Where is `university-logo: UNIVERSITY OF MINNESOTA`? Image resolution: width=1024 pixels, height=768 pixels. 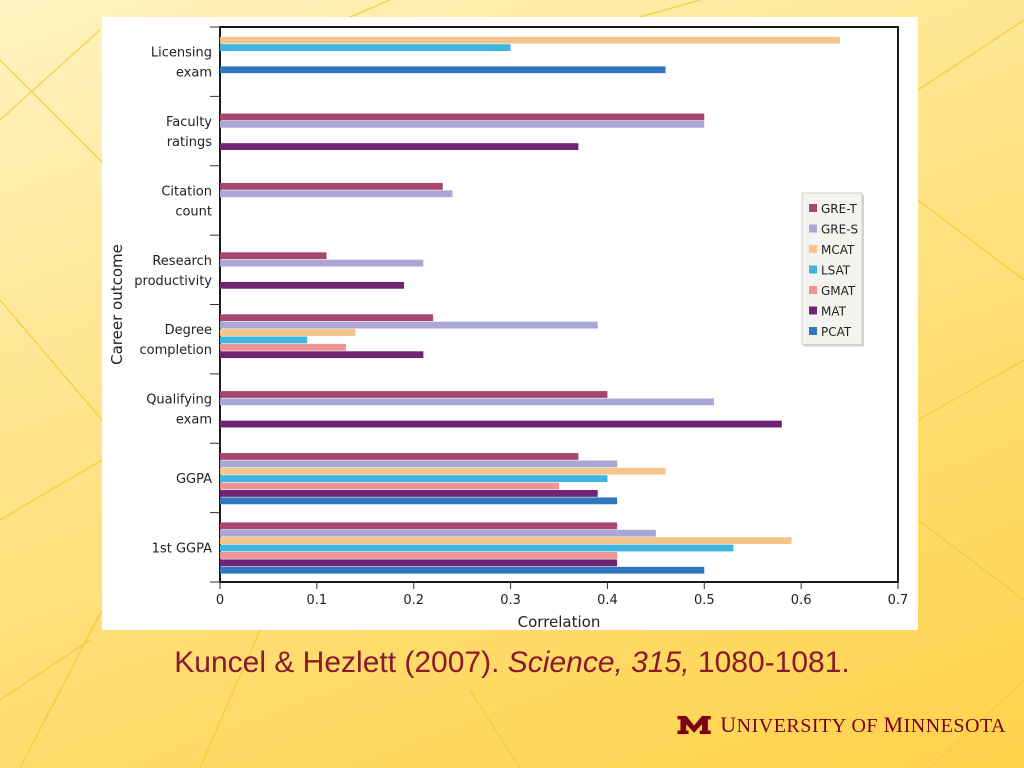
university-logo: UNIVERSITY OF MINNESOTA is located at coordinates (841, 725).